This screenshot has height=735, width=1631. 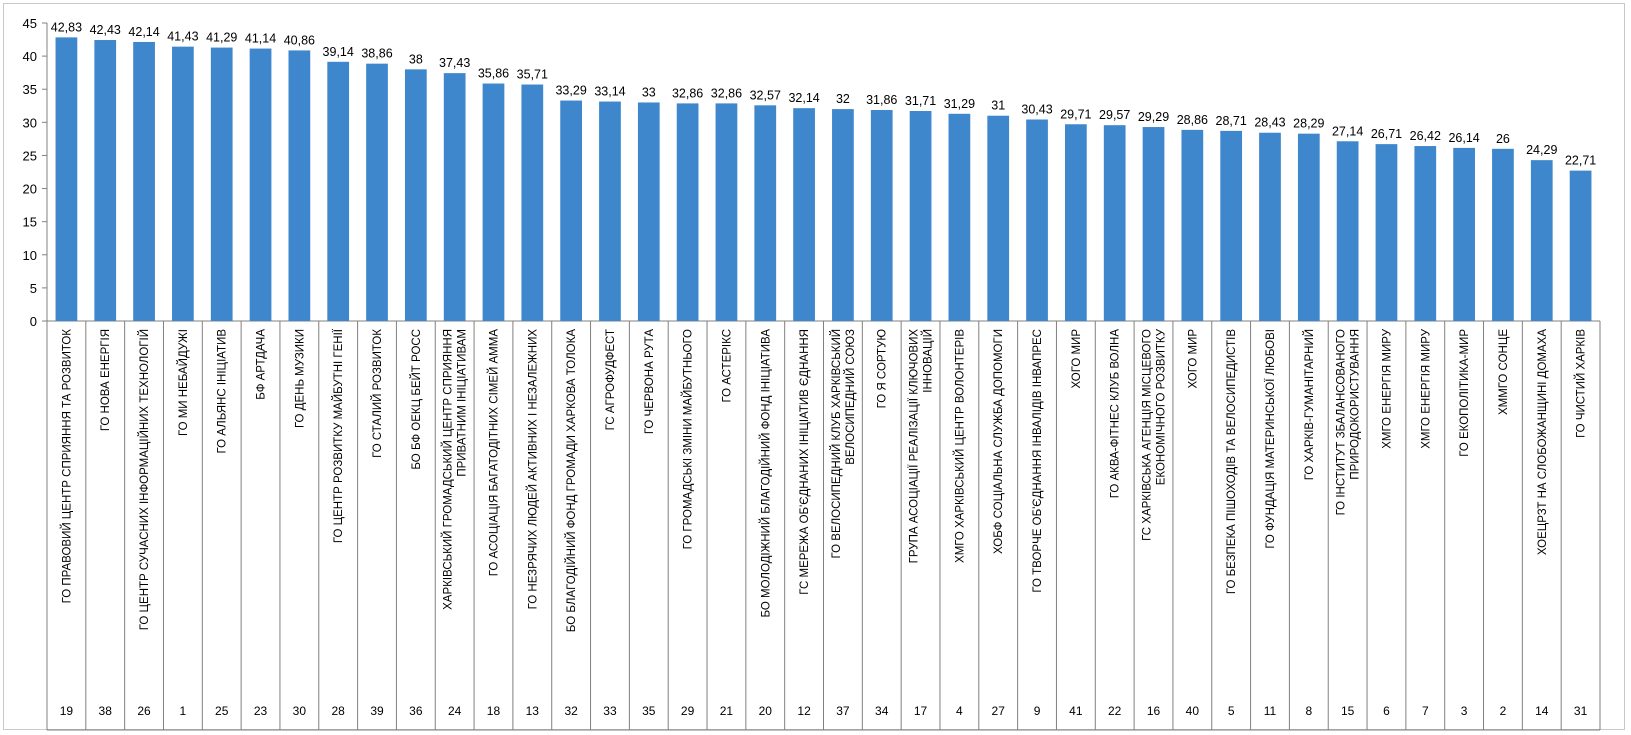 I want to click on category-label-group: ГО БЕЗПЕКА ПІШОХОДІВ ТА ВЕЛОСИПЕДИСТІВ, so click(x=1232, y=461).